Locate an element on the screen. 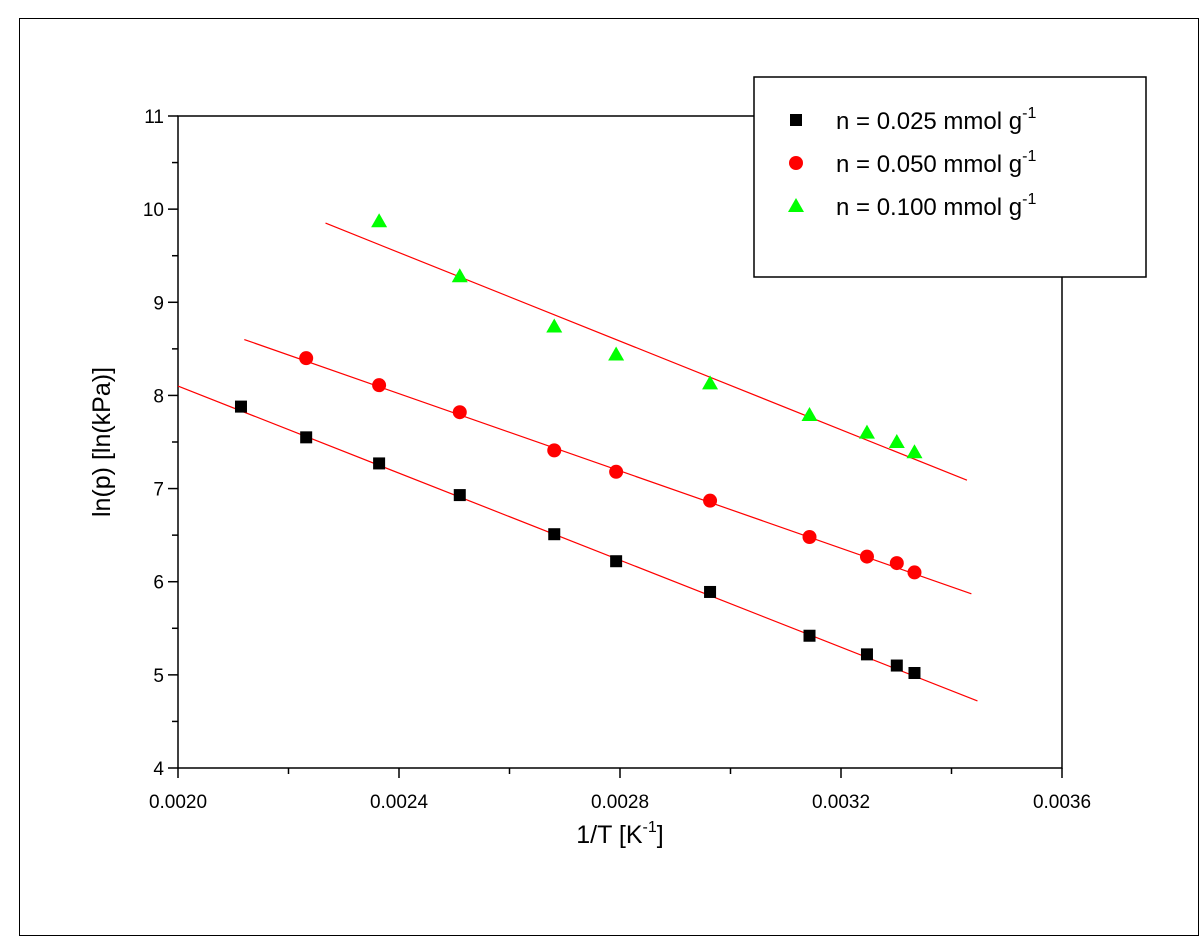 This screenshot has height=940, width=1203. y-tick-label: 9 is located at coordinates (158, 303).